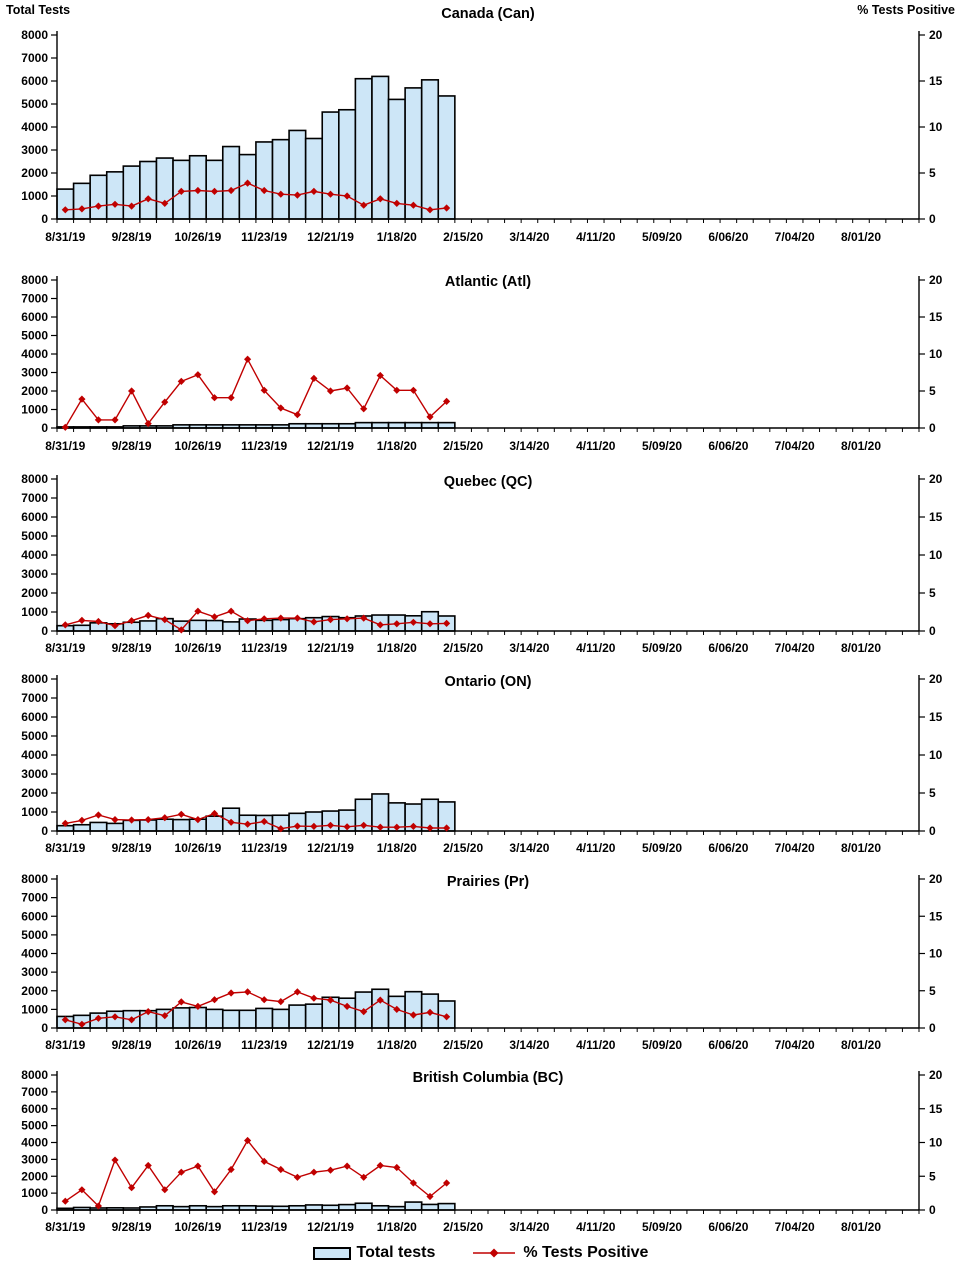 The width and height of the screenshot is (961, 1283). I want to click on chart-title-canada: Canada (Can), so click(488, 14).